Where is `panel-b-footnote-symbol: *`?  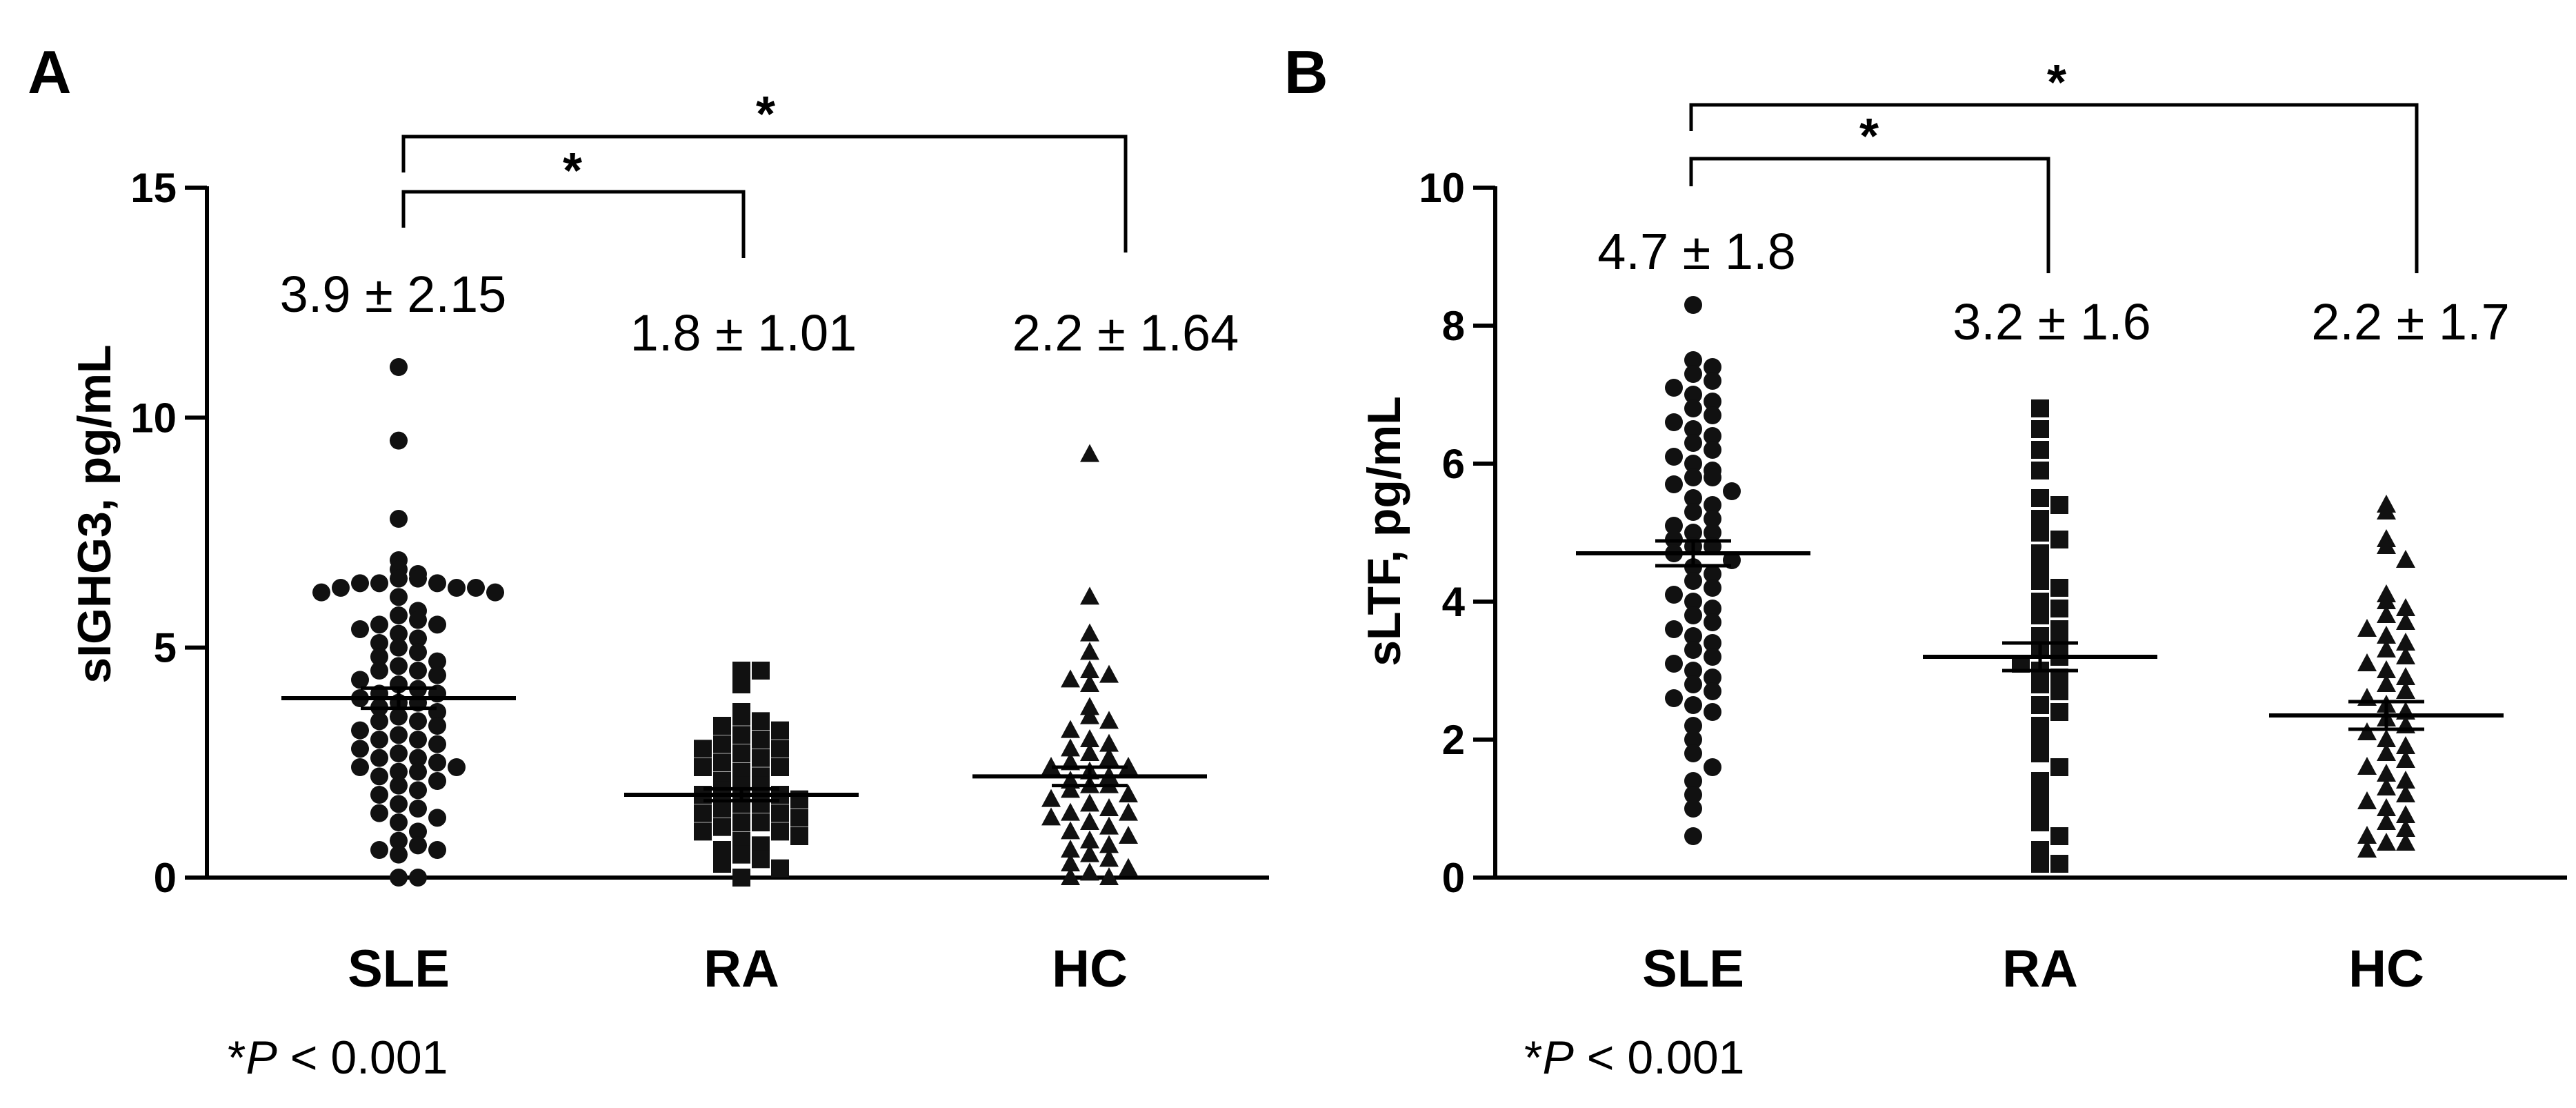
panel-b-footnote-symbol: * is located at coordinates (1533, 1057).